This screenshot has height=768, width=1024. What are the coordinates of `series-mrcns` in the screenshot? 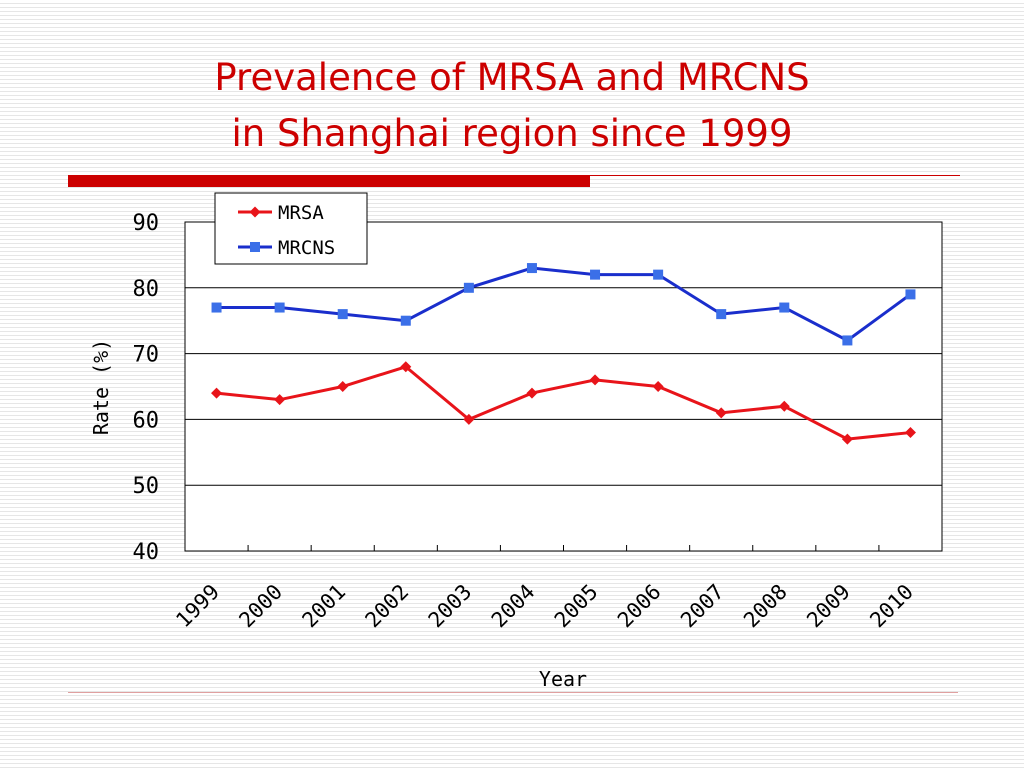 It's located at (563, 304).